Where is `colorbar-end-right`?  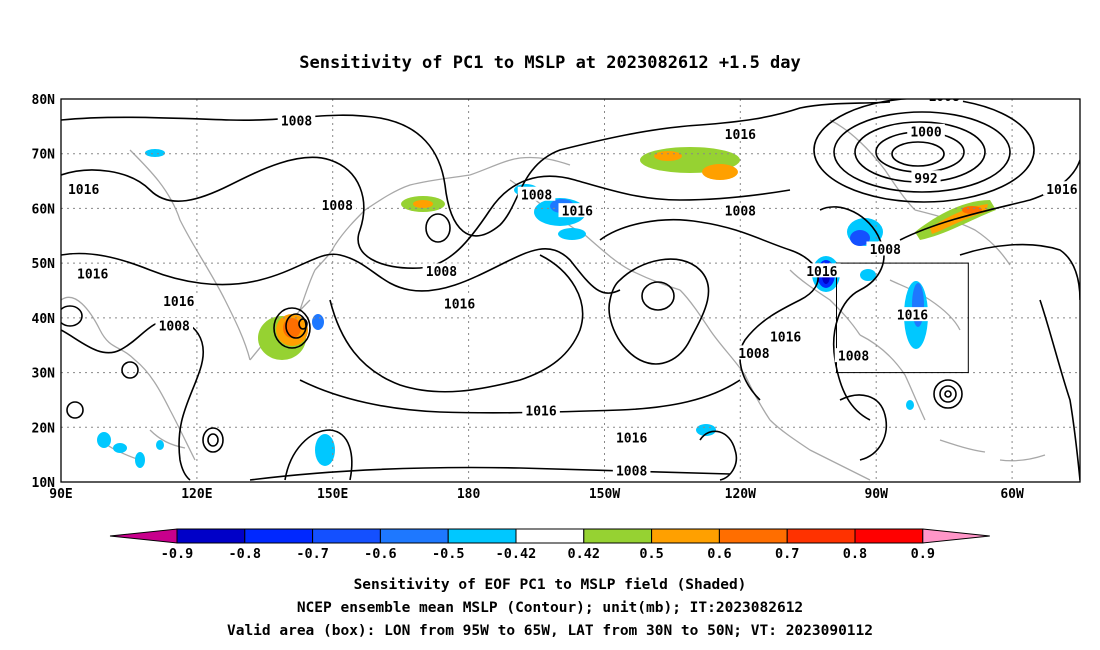
colorbar-end-right is located at coordinates (956, 536).